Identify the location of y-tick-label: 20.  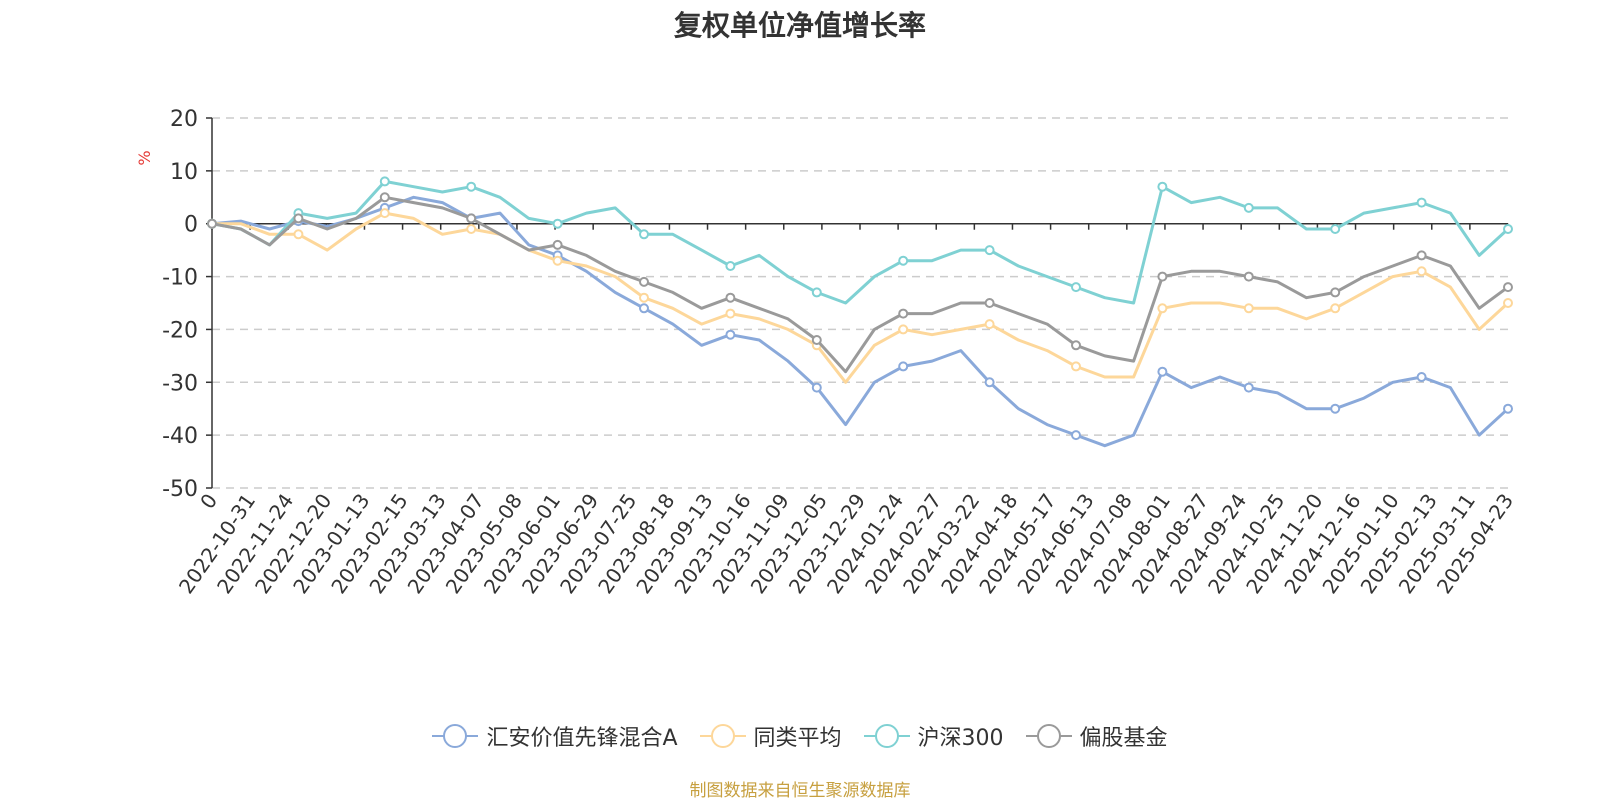
(184, 119).